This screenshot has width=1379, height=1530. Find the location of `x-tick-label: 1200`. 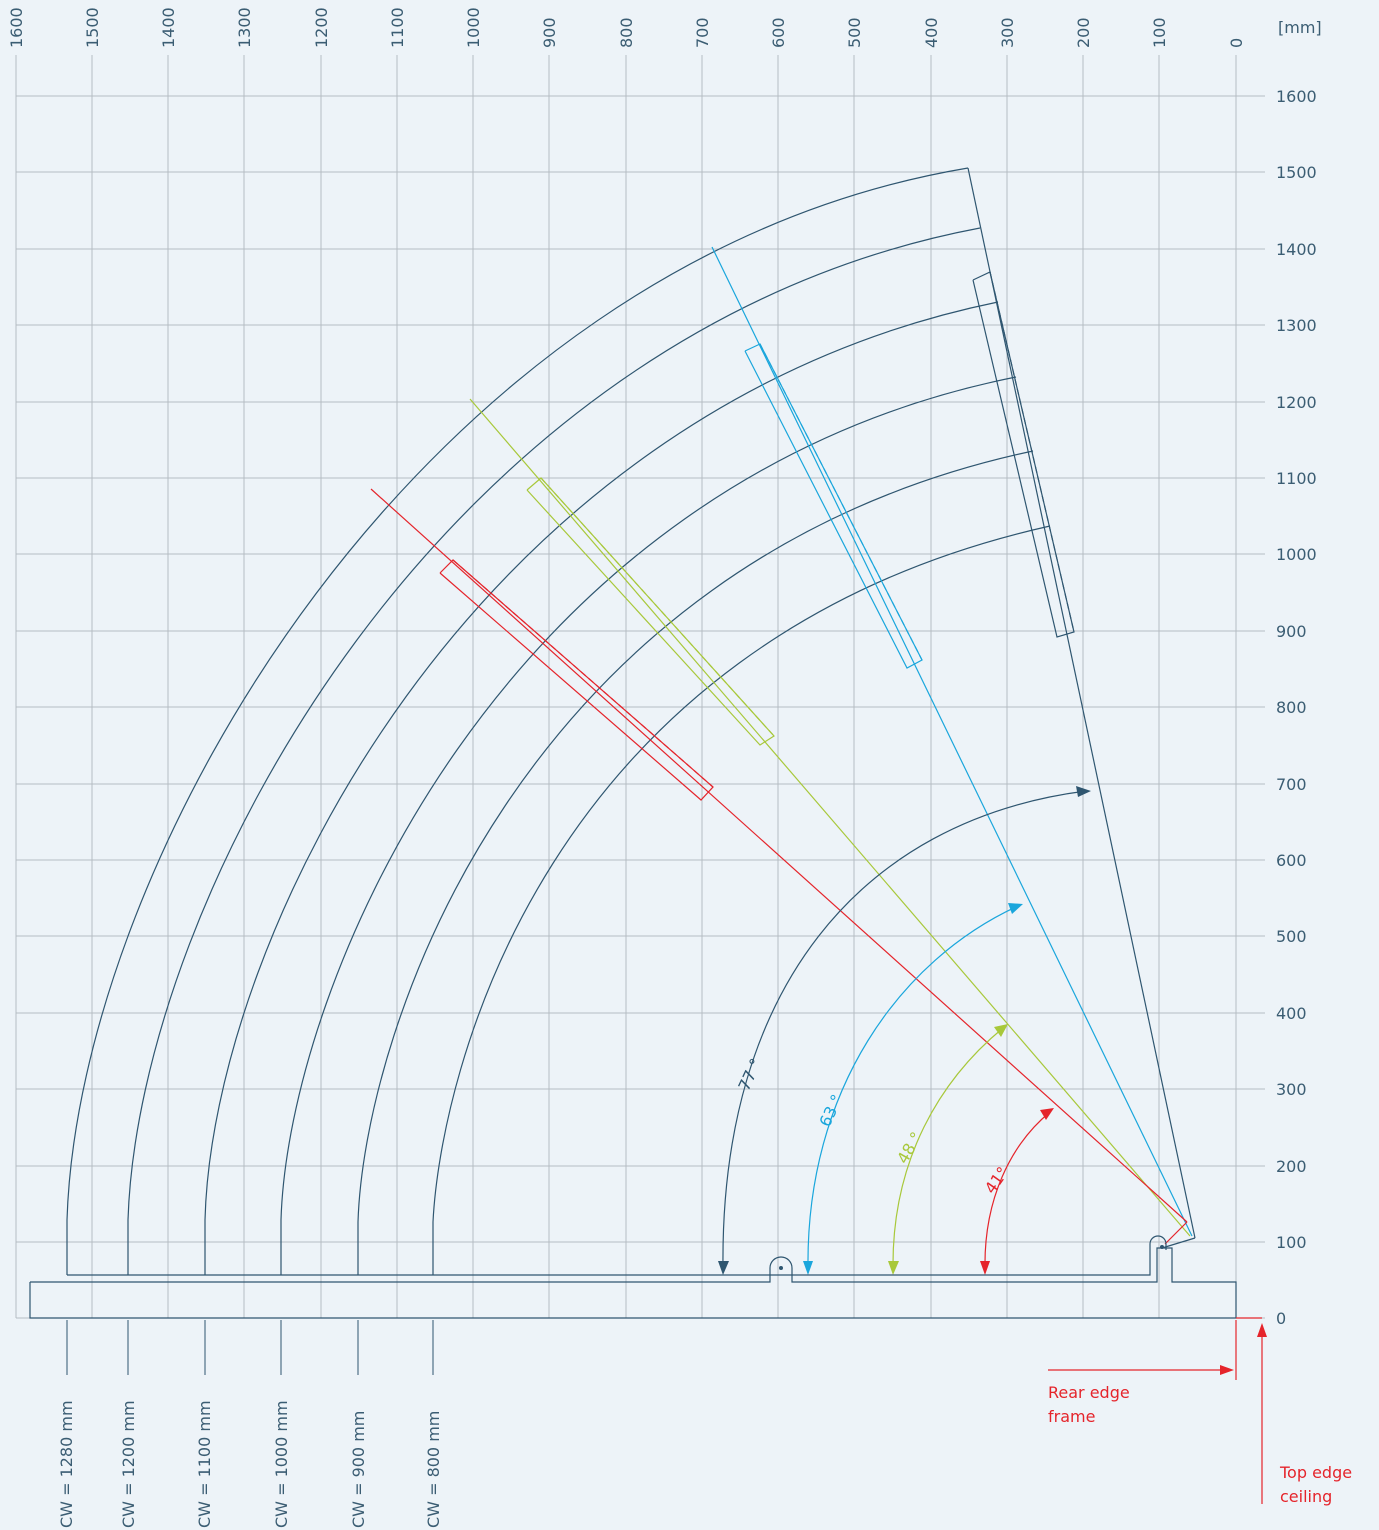

x-tick-label: 1200 is located at coordinates (321, 27).